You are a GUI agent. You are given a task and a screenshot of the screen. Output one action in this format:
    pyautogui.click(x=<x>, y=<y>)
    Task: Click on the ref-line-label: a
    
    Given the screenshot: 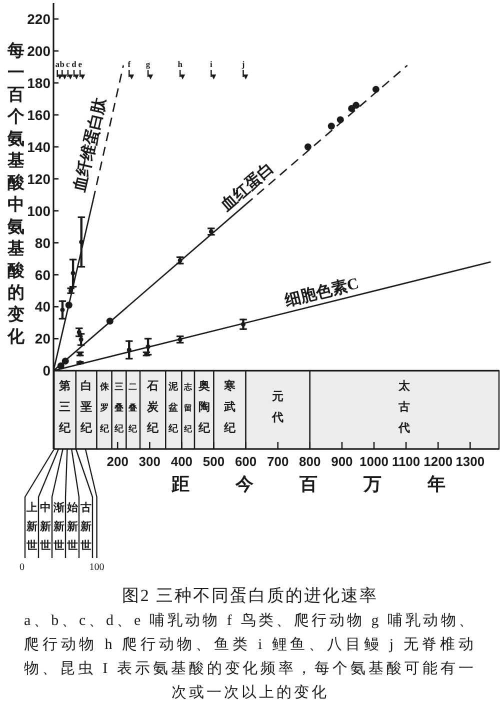 What is the action you would take?
    pyautogui.click(x=57, y=64)
    